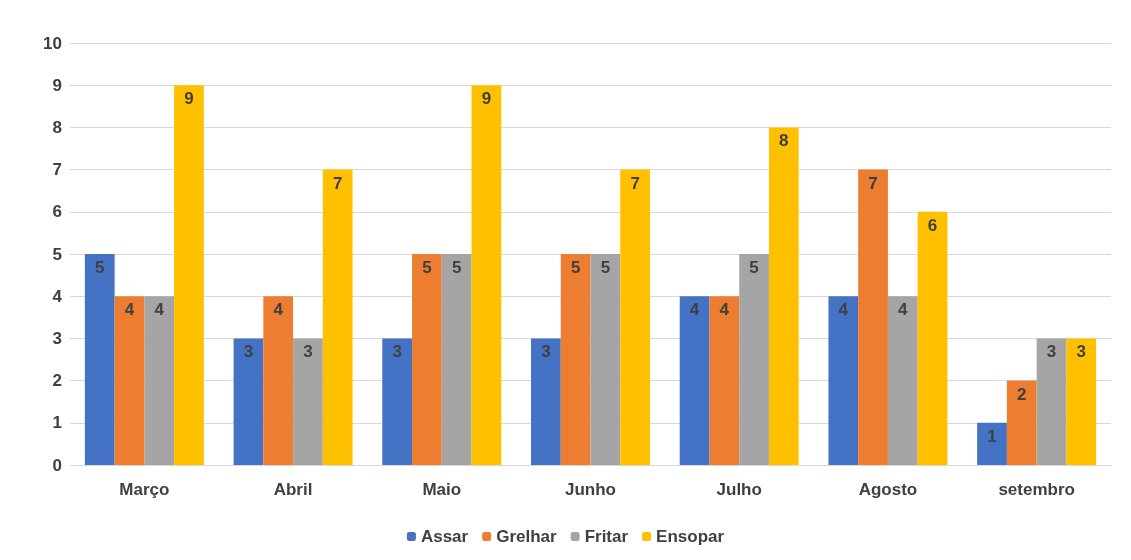  What do you see at coordinates (57, 212) in the screenshot?
I see `y-tick-label: 6` at bounding box center [57, 212].